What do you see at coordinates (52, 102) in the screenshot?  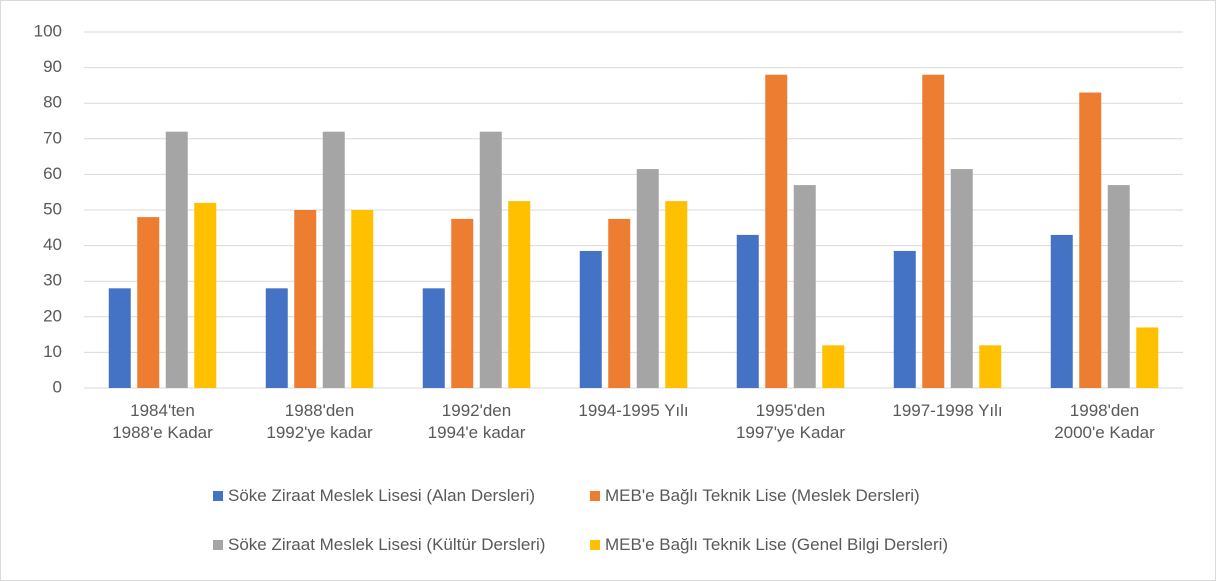 I see `y-tick-label: 80` at bounding box center [52, 102].